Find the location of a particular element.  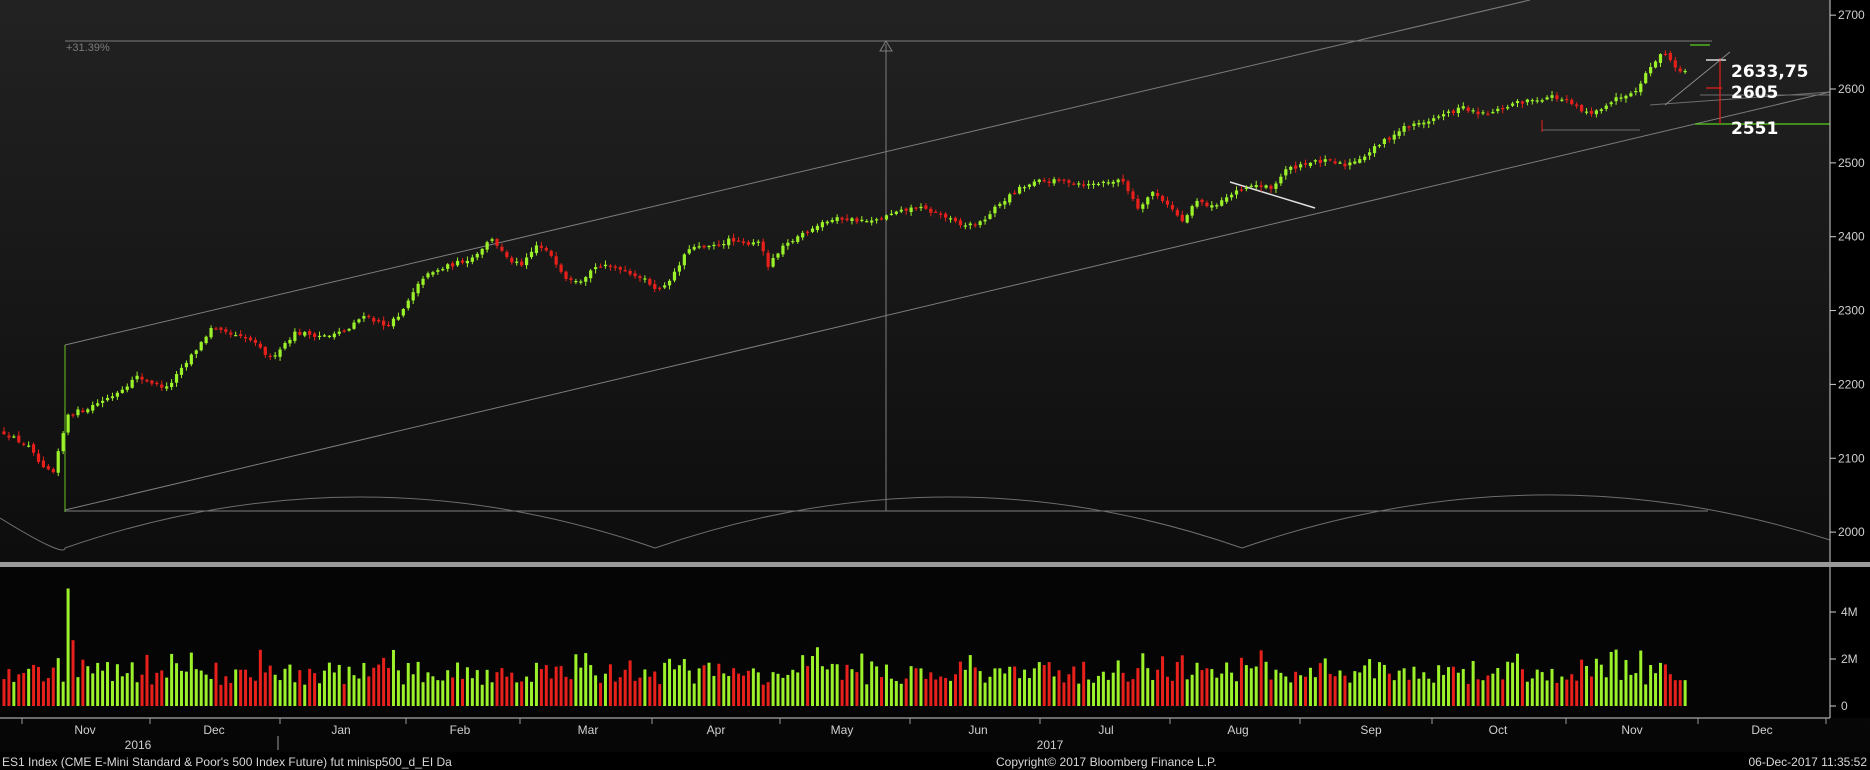

price-tick-label: 2400 is located at coordinates (1851, 237).